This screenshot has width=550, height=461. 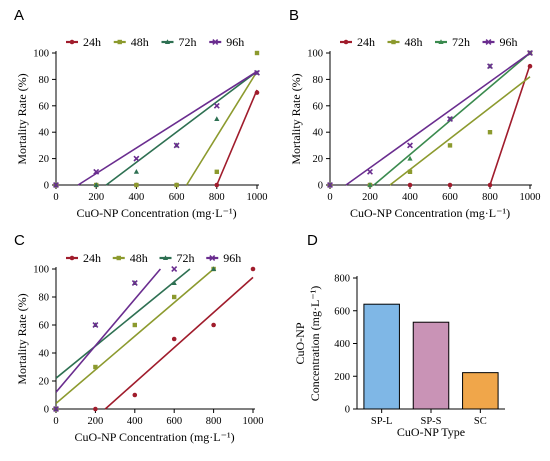 What do you see at coordinates (460, 131) in the screenshot?
I see `fit-line-48h` at bounding box center [460, 131].